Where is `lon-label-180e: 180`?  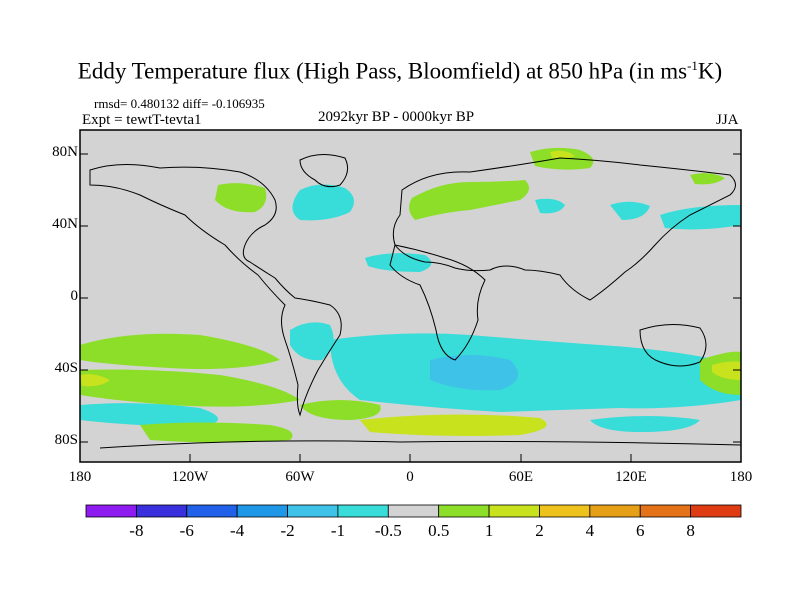
lon-label-180e: 180 is located at coordinates (741, 477).